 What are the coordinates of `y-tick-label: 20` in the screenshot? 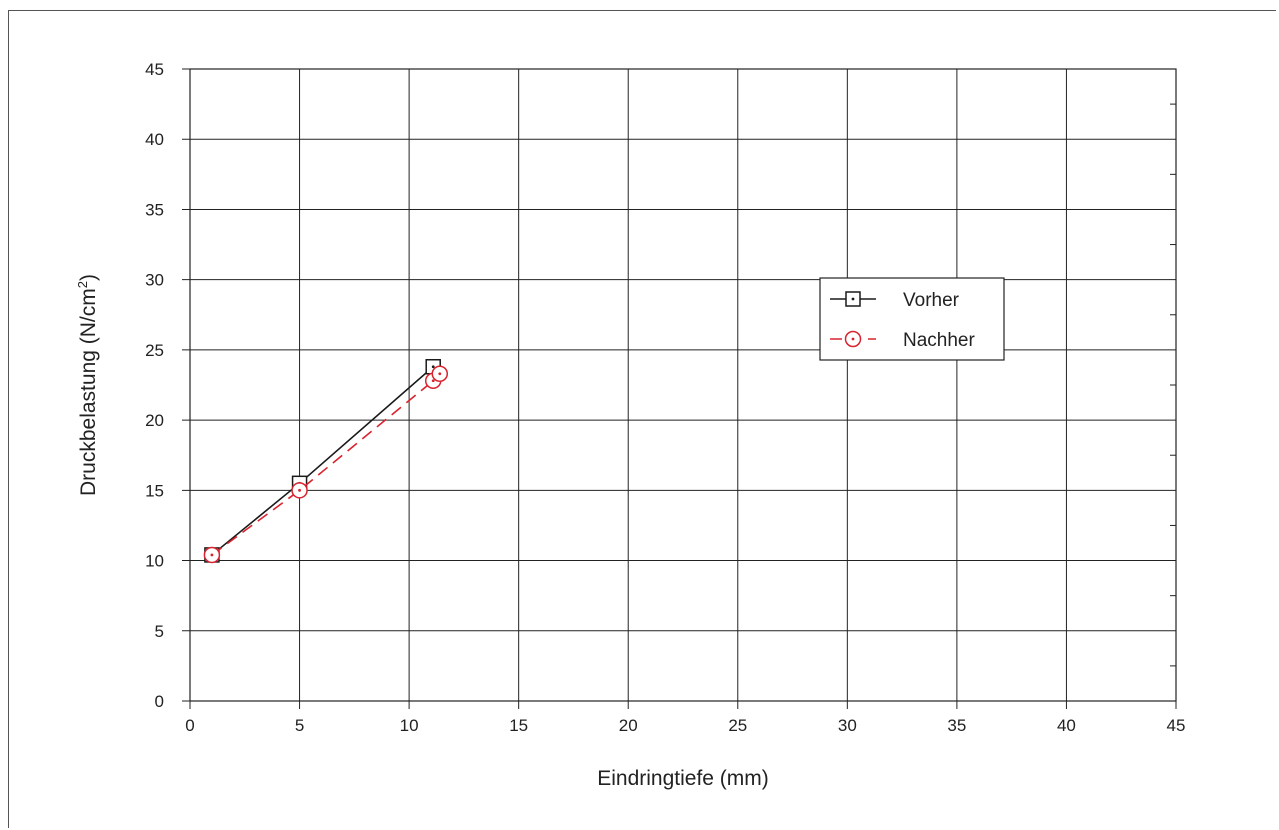 It's located at (154, 420).